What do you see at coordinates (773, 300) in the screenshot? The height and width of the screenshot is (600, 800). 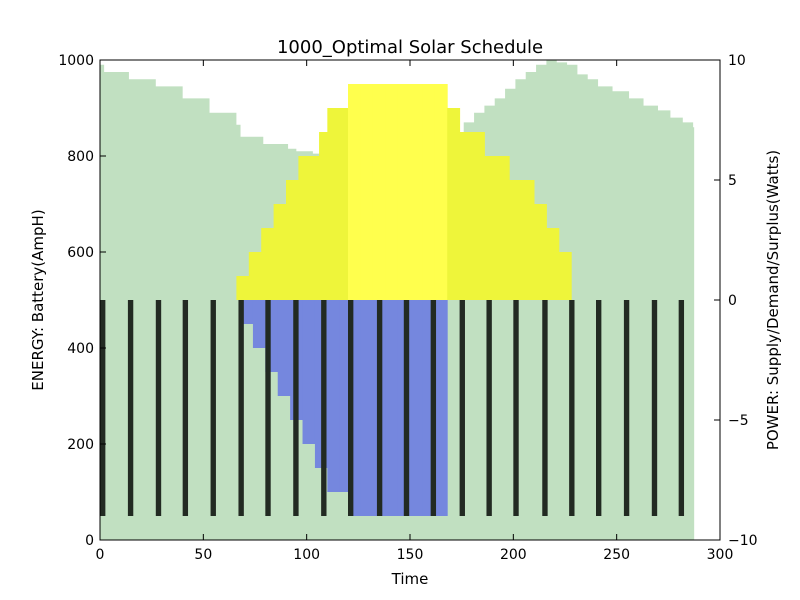 I see `y-axis-right-label: POWER: Supply/Demand/Surplus(Watts)` at bounding box center [773, 300].